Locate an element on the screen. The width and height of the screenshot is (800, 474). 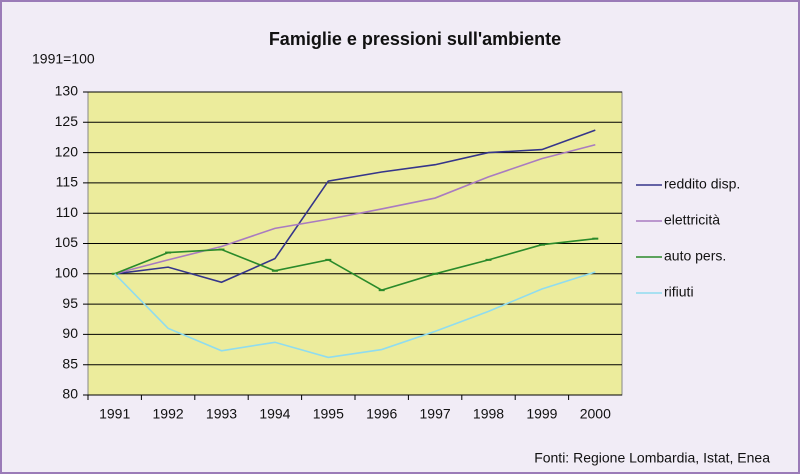
x-tick-label: 1994 is located at coordinates (274, 414).